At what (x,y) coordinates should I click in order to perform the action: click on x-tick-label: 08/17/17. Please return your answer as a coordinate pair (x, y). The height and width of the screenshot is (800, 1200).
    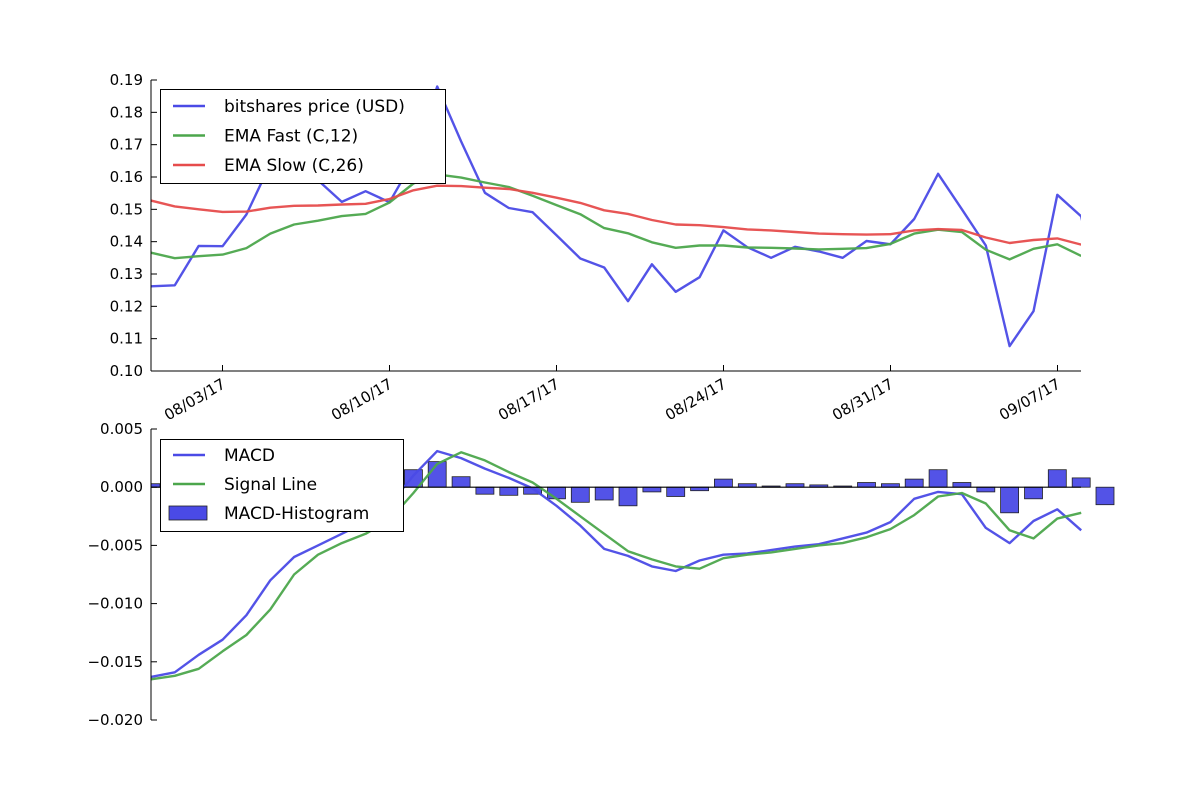
    Looking at the image, I should click on (528, 399).